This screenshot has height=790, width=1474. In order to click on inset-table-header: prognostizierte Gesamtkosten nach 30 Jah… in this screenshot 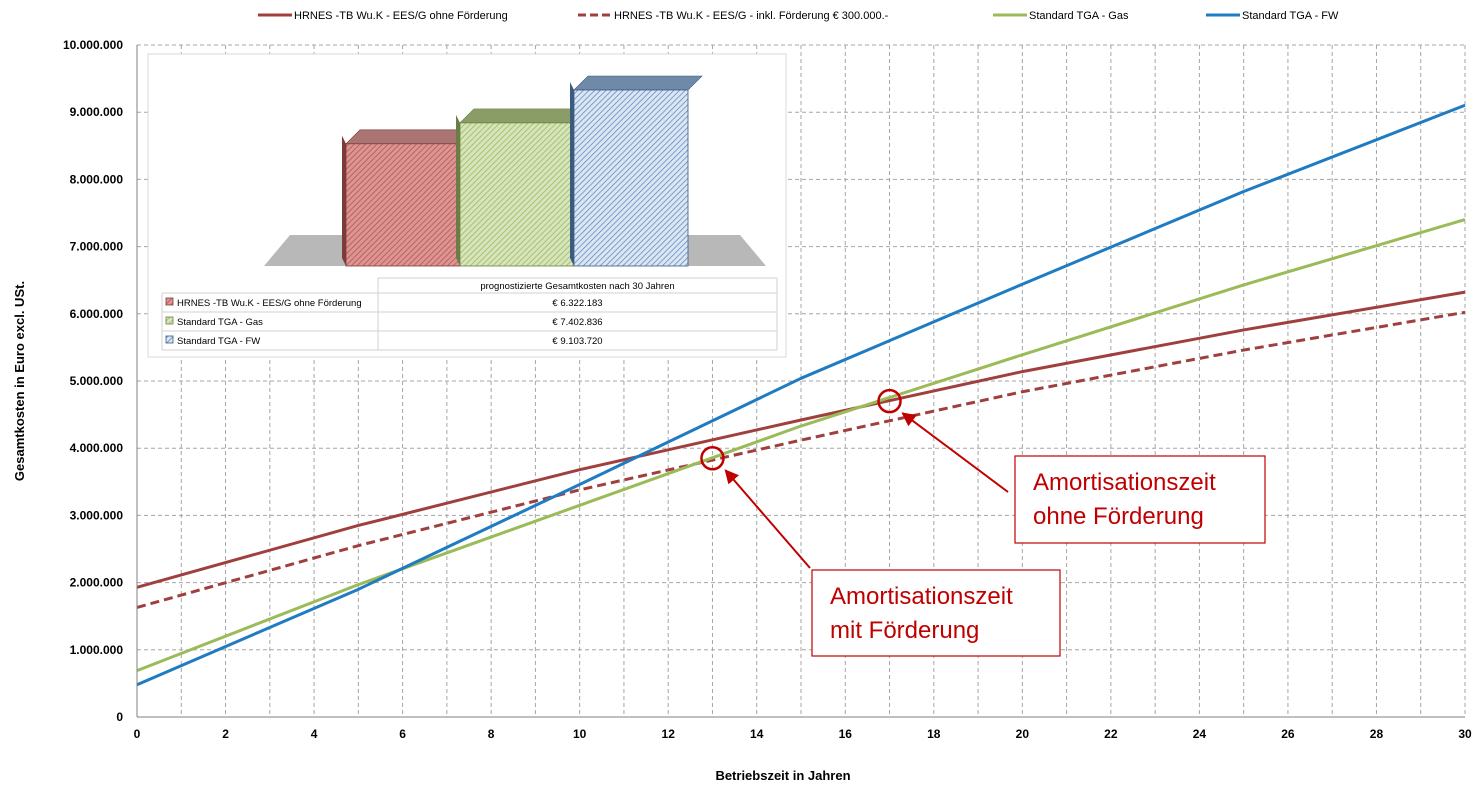, I will do `click(577, 286)`.